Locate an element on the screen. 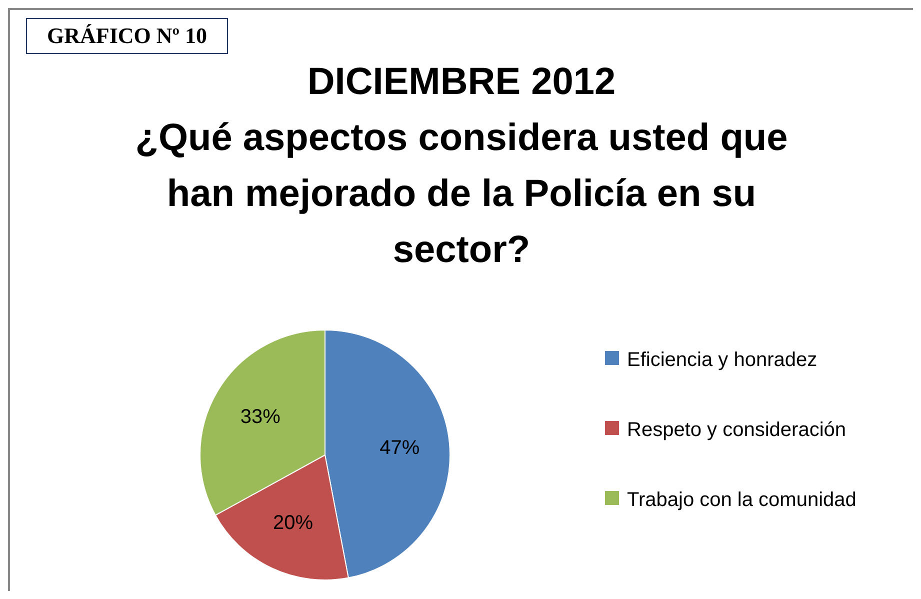 Image resolution: width=921 pixels, height=599 pixels. chart-title: DICIEMBRE 2012 is located at coordinates (461, 82).